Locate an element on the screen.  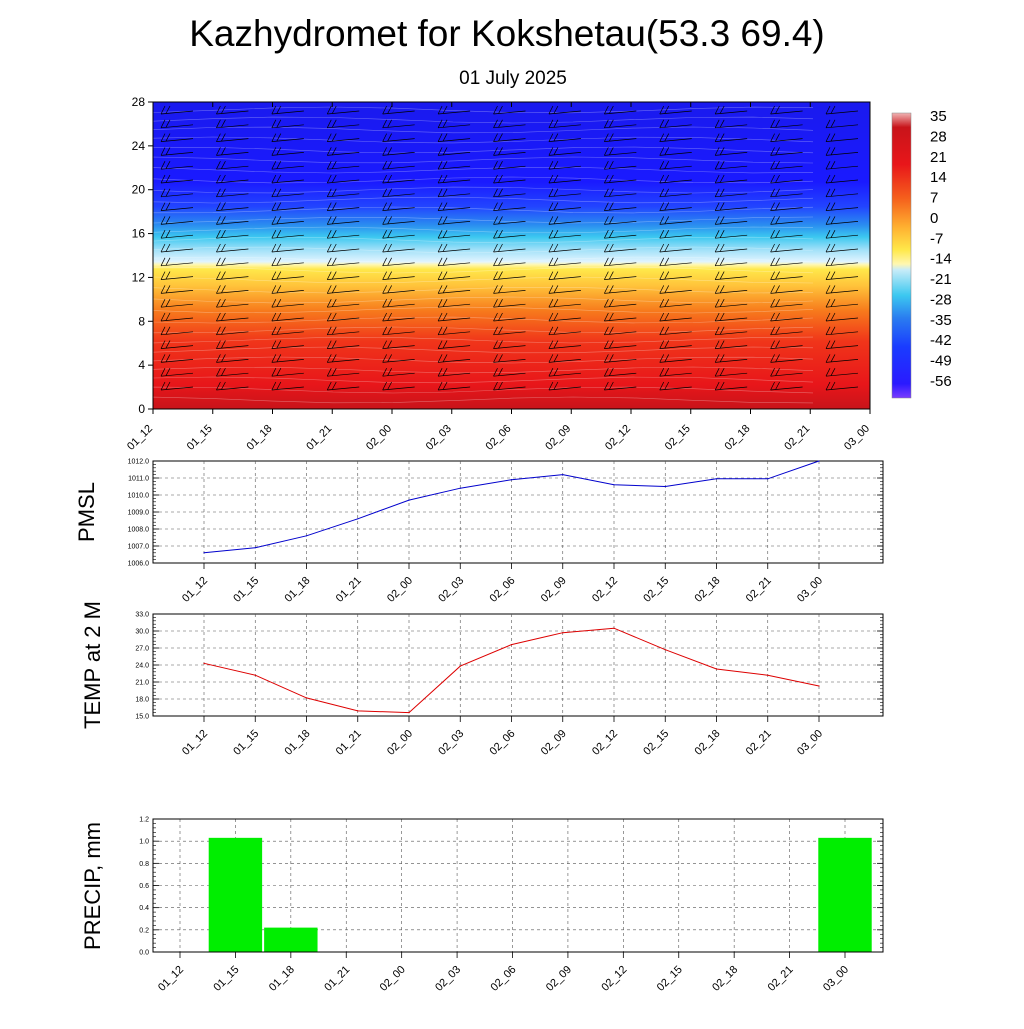
y-tick-label: 16 is located at coordinates (139, 234).